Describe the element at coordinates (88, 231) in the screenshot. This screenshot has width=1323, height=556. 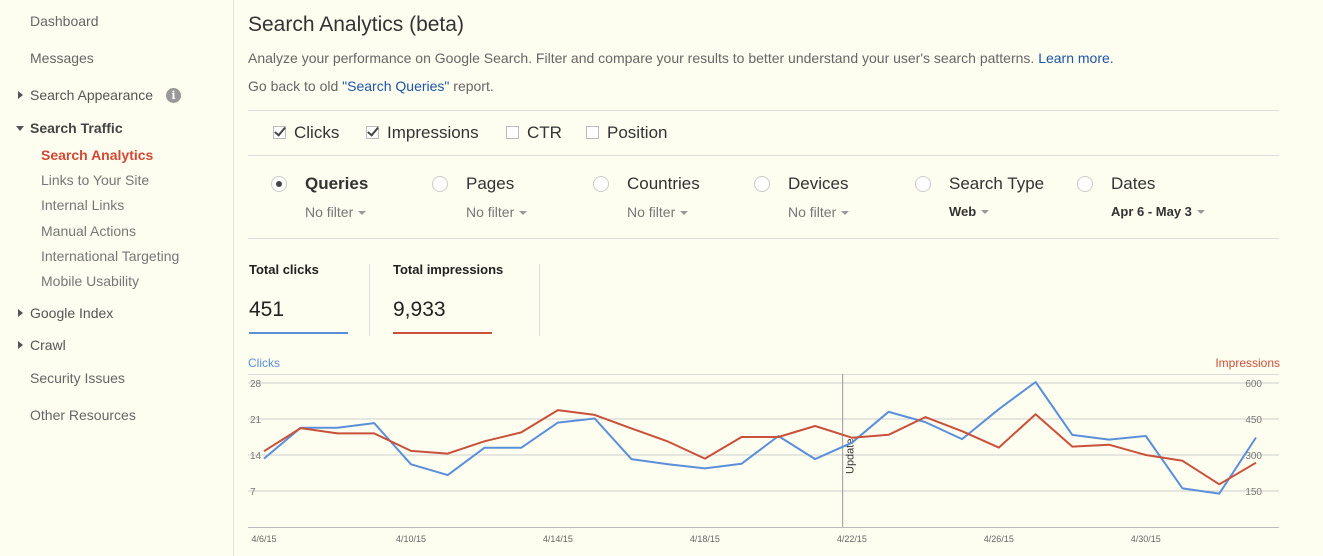
I see `sidebar-subitem-manual-actions: Manual Actions` at that location.